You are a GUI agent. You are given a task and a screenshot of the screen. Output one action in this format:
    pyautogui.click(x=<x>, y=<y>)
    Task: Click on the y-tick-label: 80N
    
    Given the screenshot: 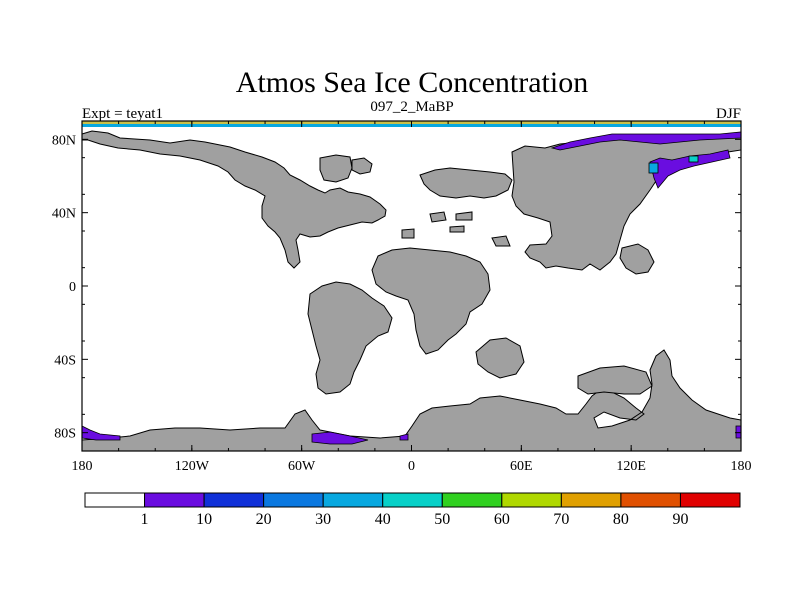 What is the action you would take?
    pyautogui.click(x=64, y=140)
    